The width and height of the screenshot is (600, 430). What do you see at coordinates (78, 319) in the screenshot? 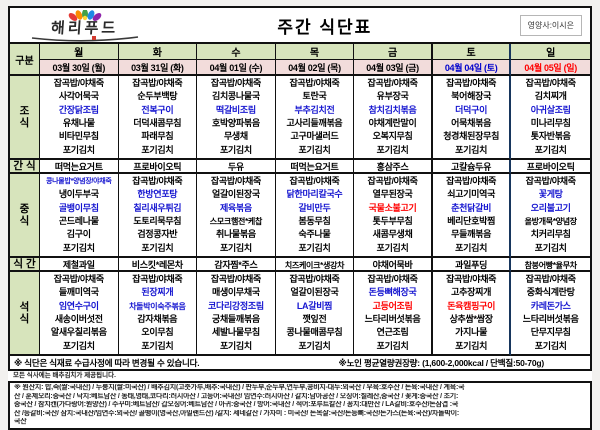
I see `menu-item: 새송이버섯전` at bounding box center [78, 319].